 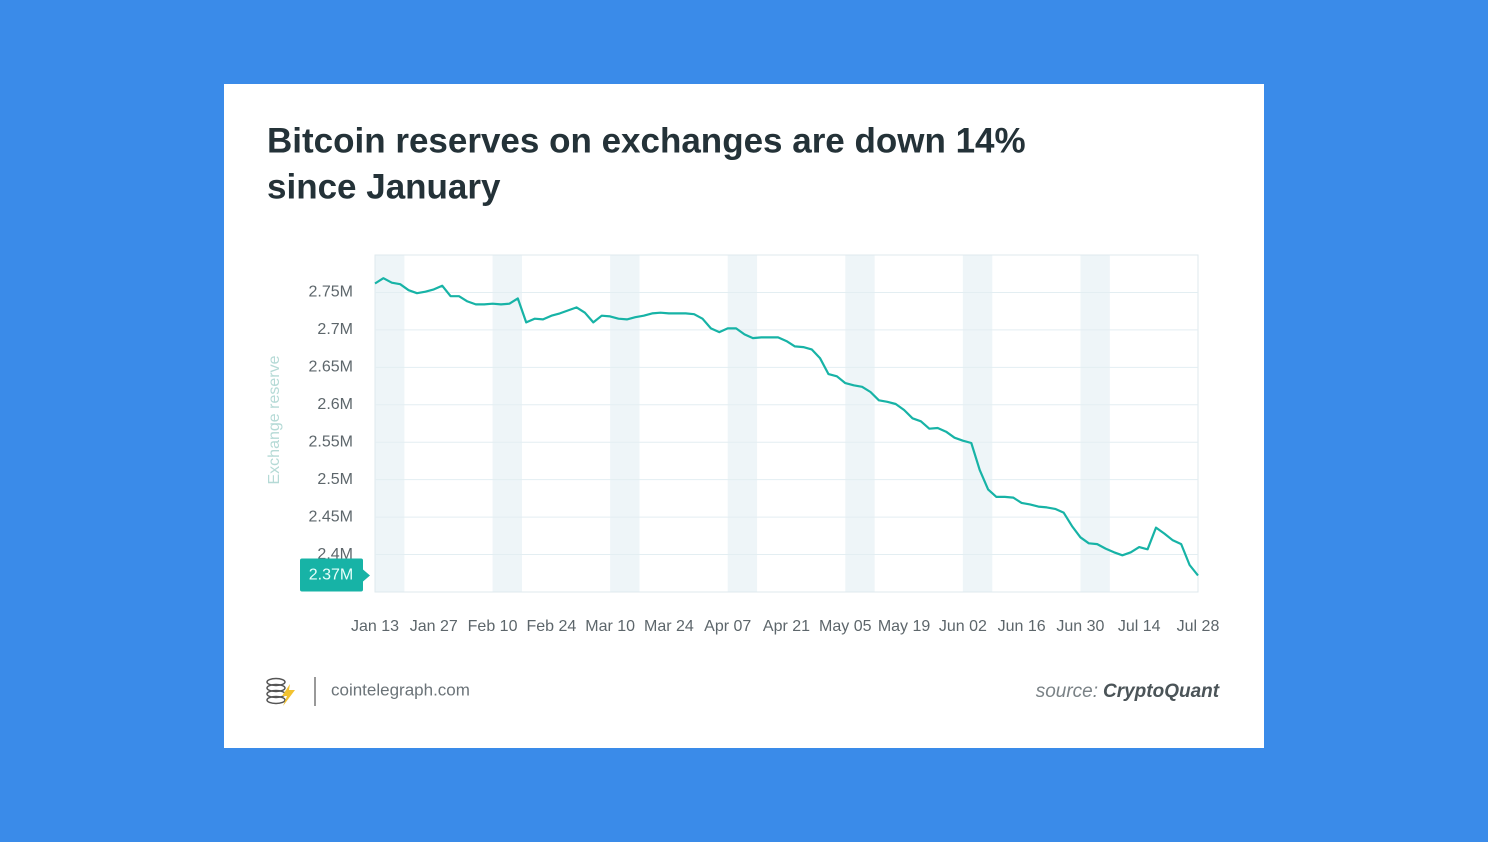 What do you see at coordinates (280, 691) in the screenshot?
I see `logo` at bounding box center [280, 691].